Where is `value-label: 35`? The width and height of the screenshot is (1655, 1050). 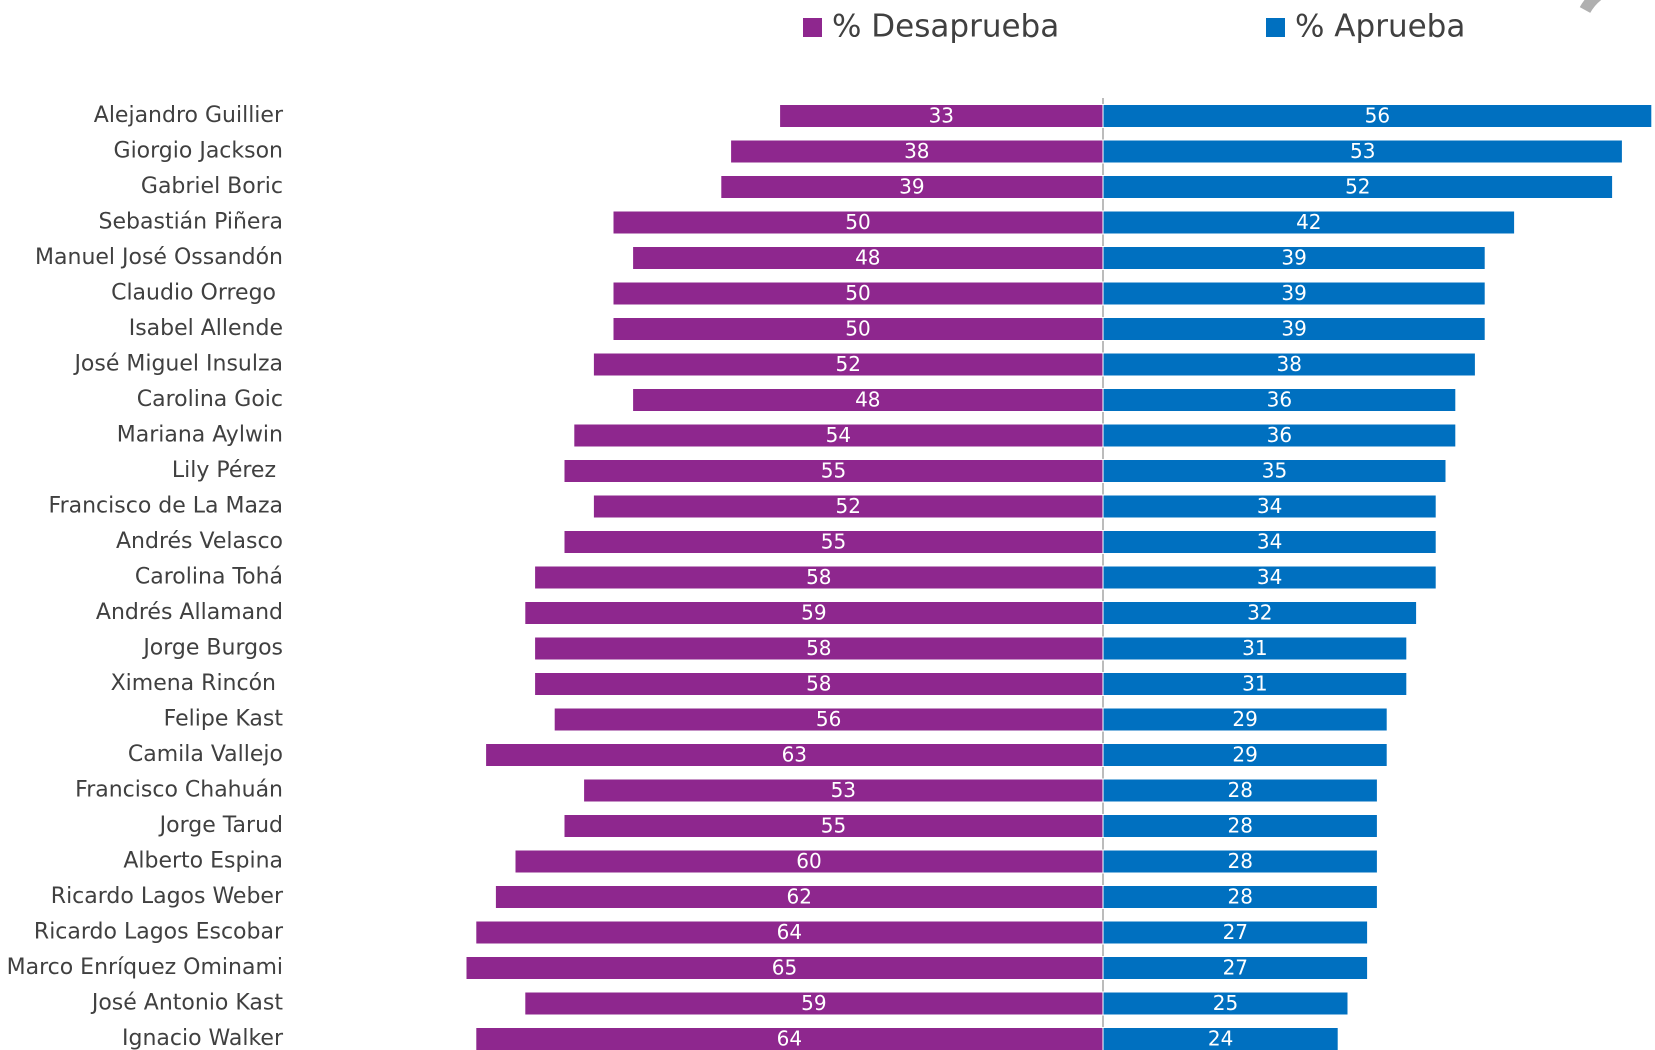 value-label: 35 is located at coordinates (1274, 471).